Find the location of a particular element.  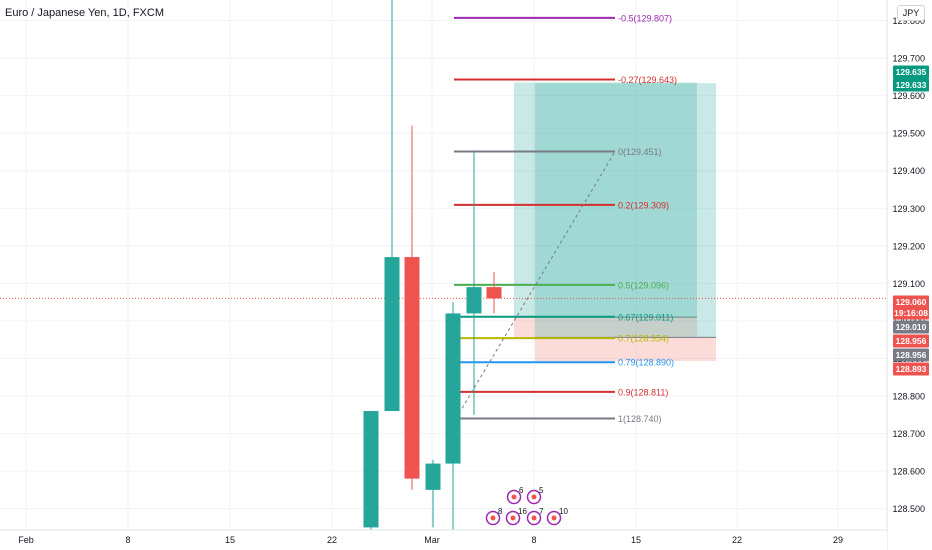

price-tick-label: 128.700 is located at coordinates (908, 434).